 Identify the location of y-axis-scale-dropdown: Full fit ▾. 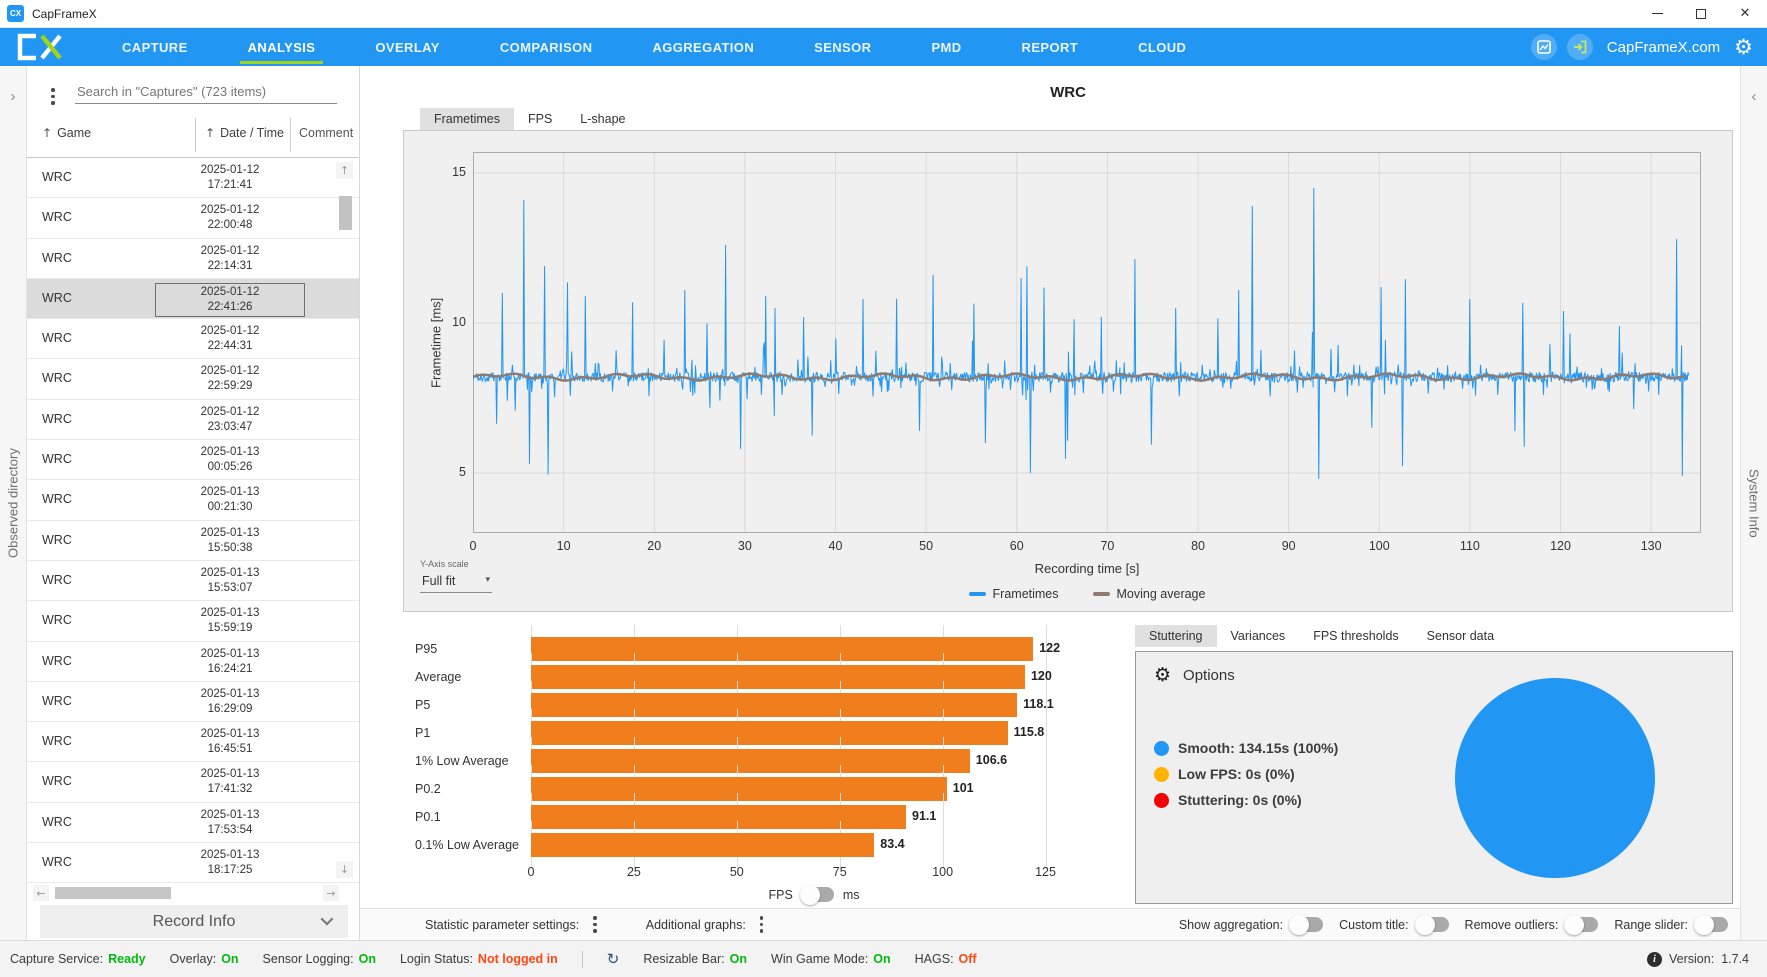
(456, 582).